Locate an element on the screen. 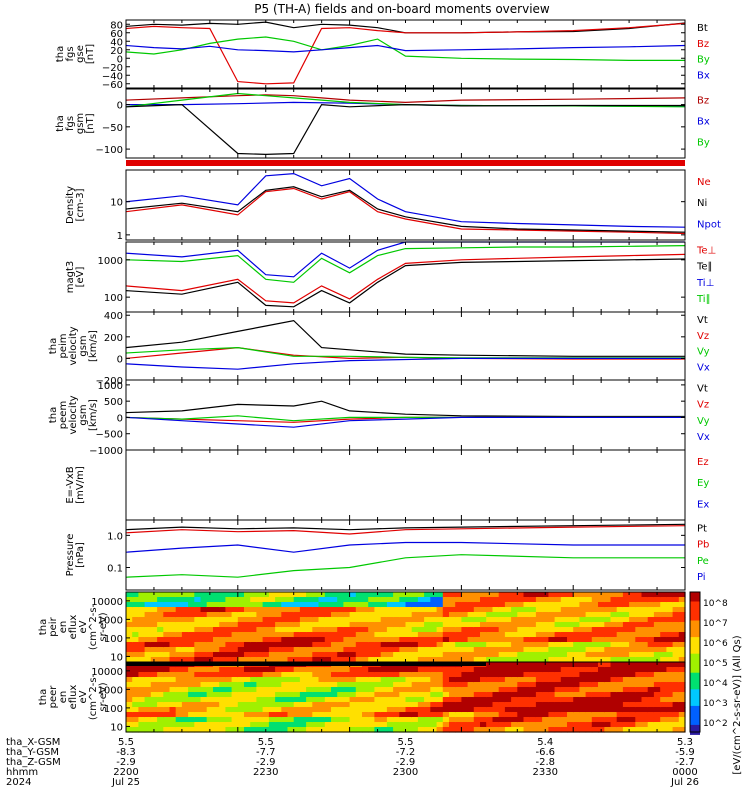 This screenshot has height=800, width=750. series-Vt-line is located at coordinates (405, 338).